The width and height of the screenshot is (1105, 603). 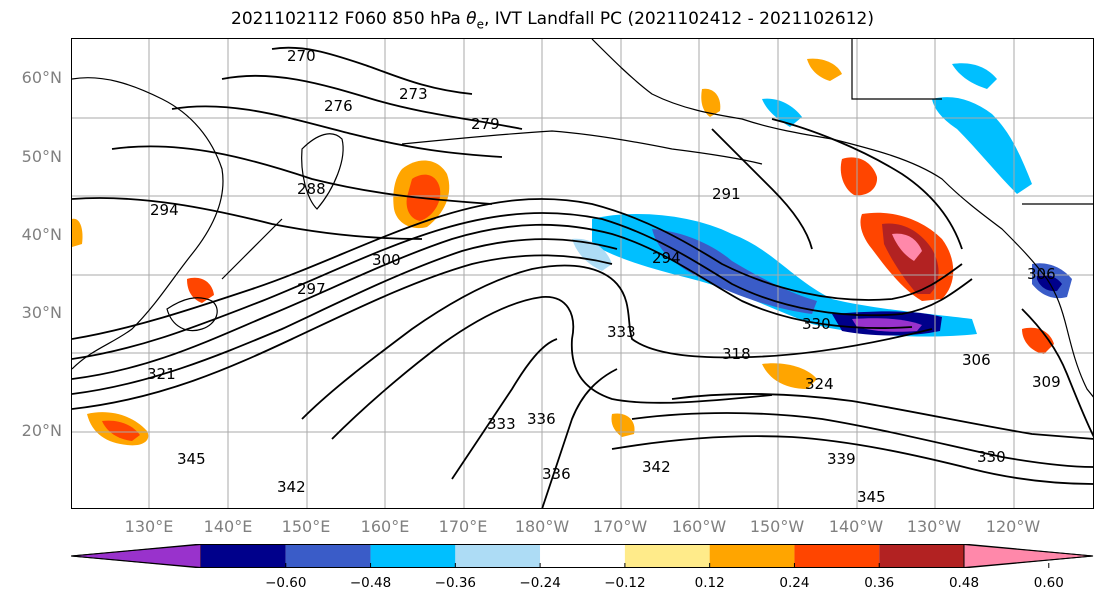 What do you see at coordinates (819, 384) in the screenshot?
I see `contour-label: 324` at bounding box center [819, 384].